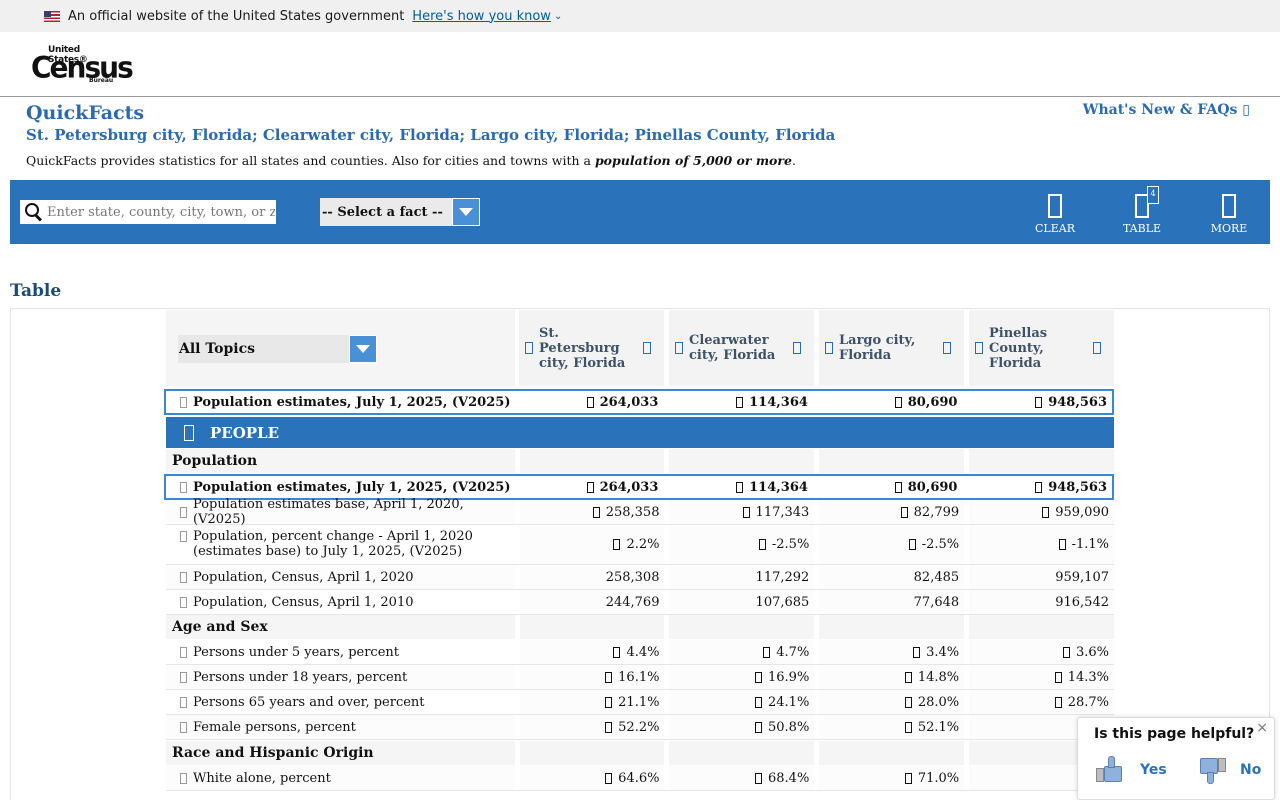 This screenshot has width=1280, height=800. I want to click on feedback-yes-button: Yes, so click(1131, 770).